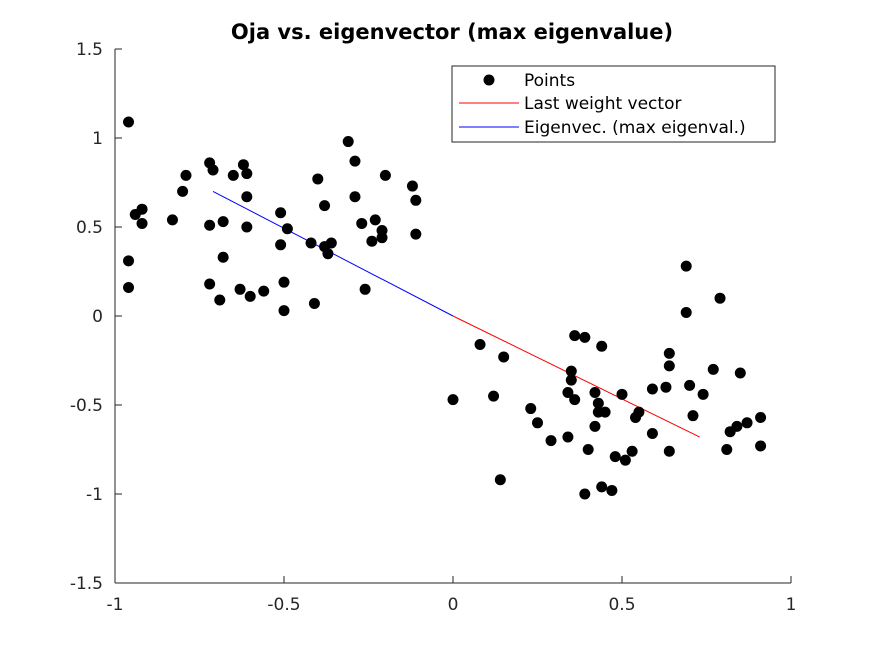 This screenshot has height=661, width=875. What do you see at coordinates (549, 81) in the screenshot?
I see `legend-label: Points` at bounding box center [549, 81].